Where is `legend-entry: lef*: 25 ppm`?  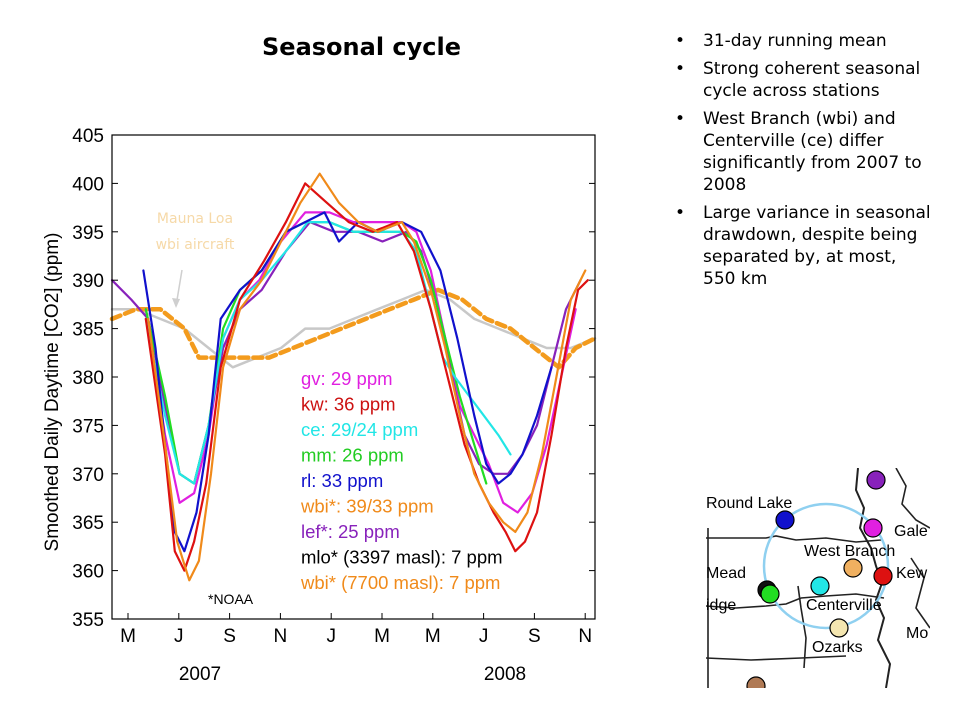 legend-entry: lef*: 25 ppm is located at coordinates (350, 531).